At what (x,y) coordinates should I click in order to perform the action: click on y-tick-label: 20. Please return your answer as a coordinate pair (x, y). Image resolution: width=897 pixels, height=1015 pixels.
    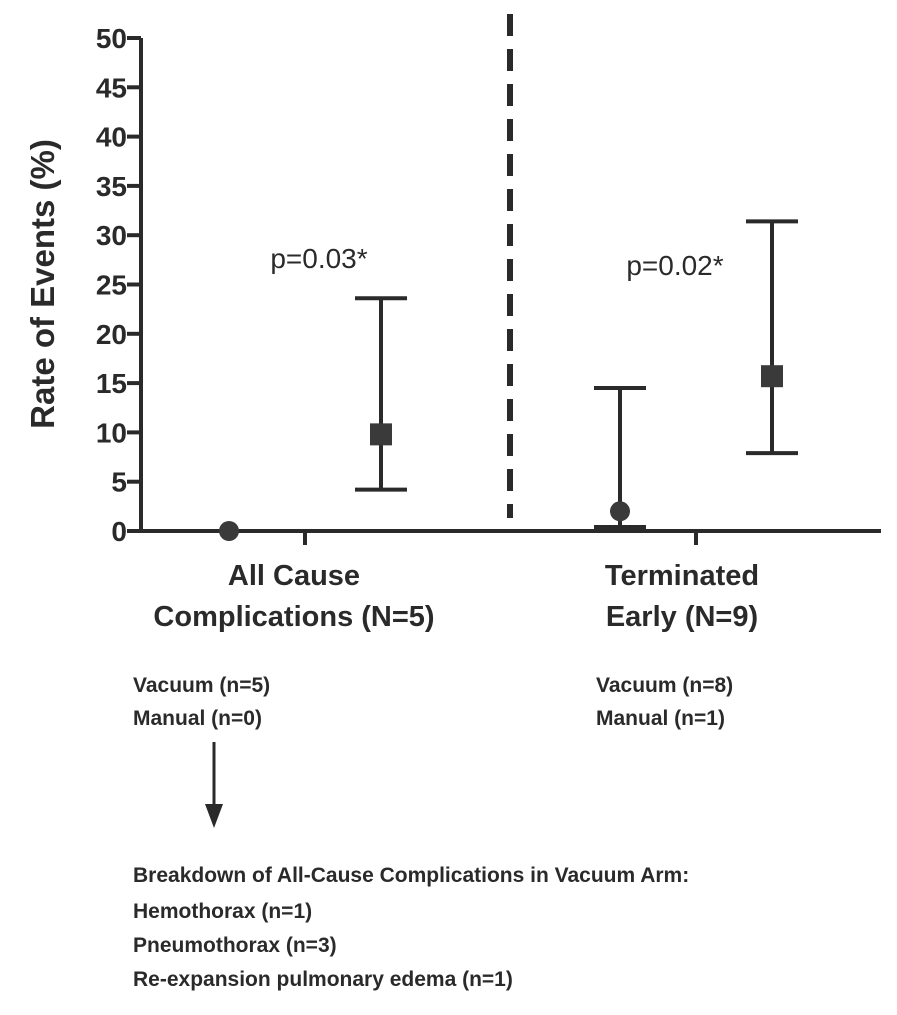
    Looking at the image, I should click on (111, 334).